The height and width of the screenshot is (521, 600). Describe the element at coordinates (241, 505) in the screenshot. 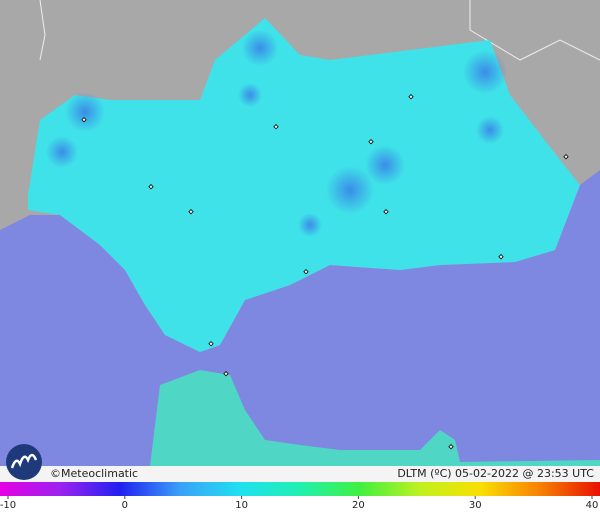

I see `scale-tick-label: 10` at that location.